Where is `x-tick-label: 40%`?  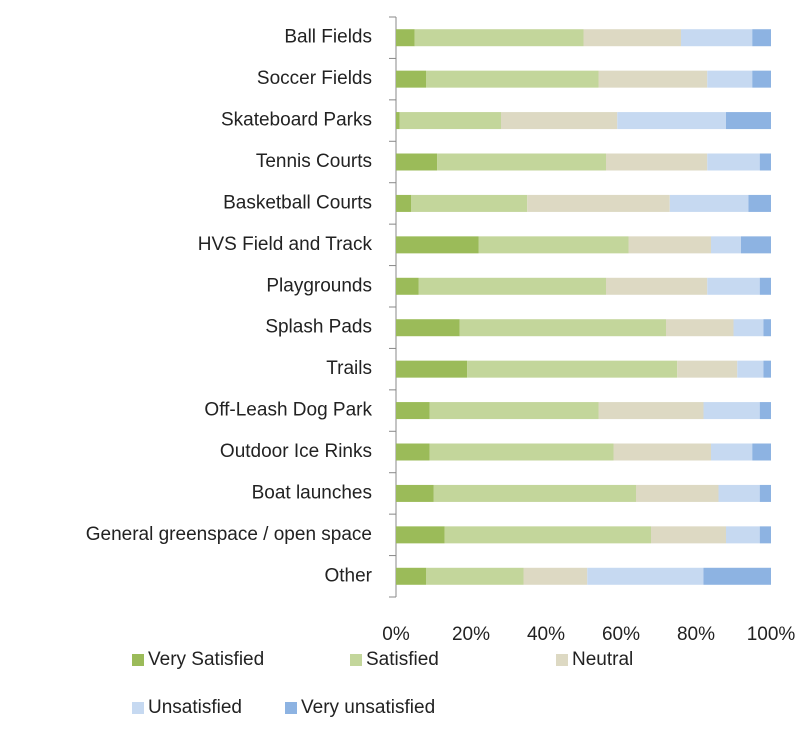
x-tick-label: 40% is located at coordinates (546, 634).